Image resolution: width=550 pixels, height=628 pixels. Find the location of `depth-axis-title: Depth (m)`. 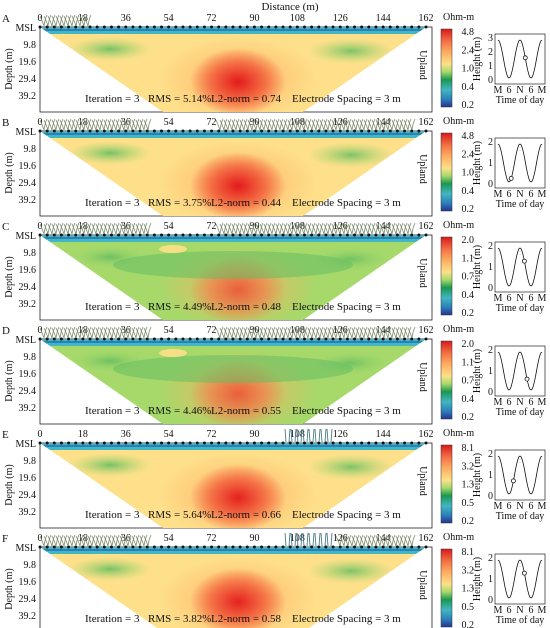

depth-axis-title: Depth (m) is located at coordinates (9, 68).